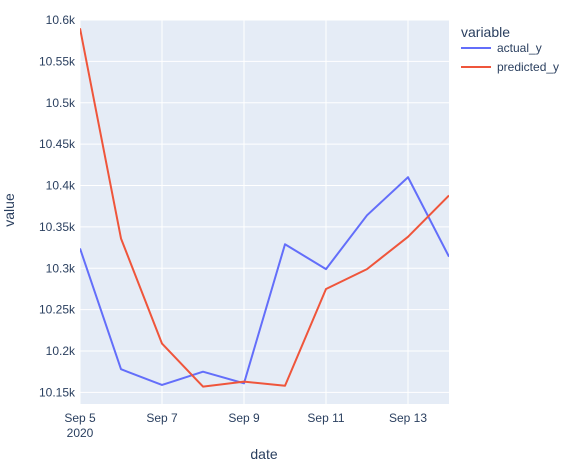 This screenshot has height=469, width=583. Describe the element at coordinates (80, 418) in the screenshot. I see `x-tick-label: Sep 5` at that location.